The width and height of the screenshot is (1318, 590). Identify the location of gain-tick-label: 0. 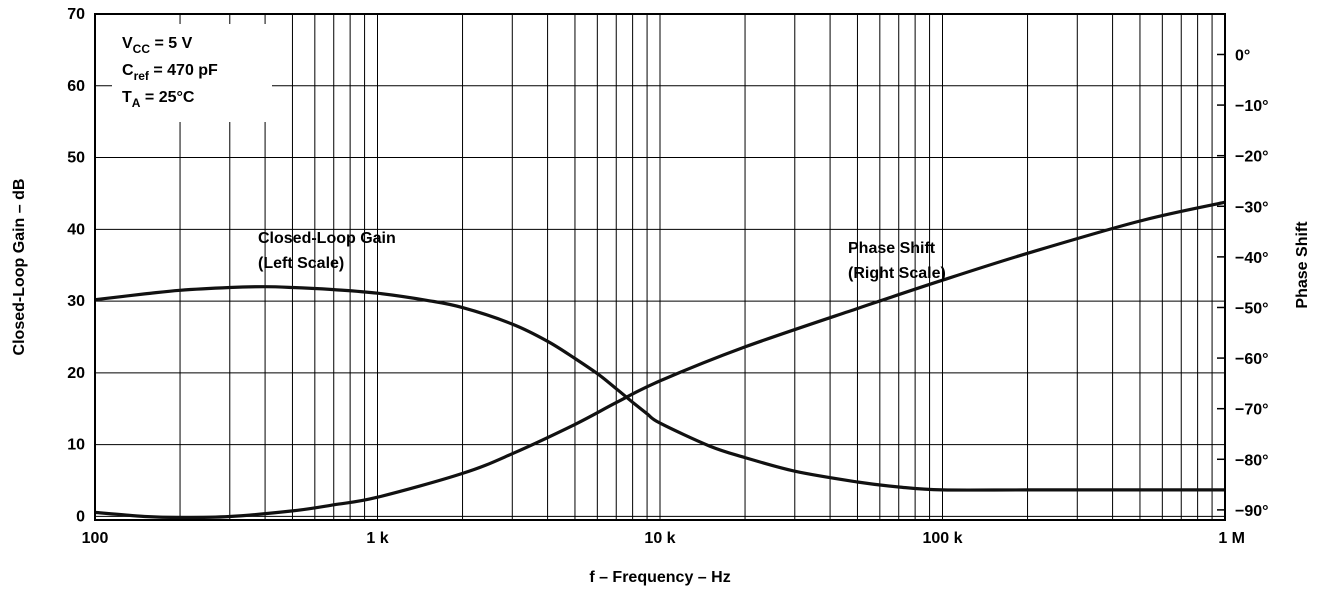
(80, 516).